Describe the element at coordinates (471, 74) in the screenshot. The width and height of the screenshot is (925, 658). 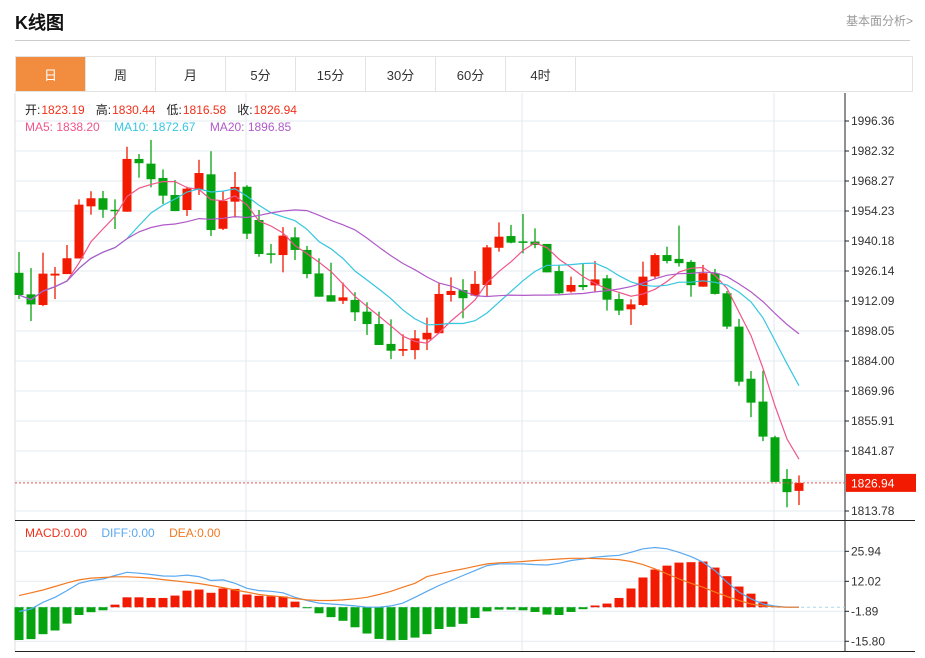
I see `tab-60min: 60分` at that location.